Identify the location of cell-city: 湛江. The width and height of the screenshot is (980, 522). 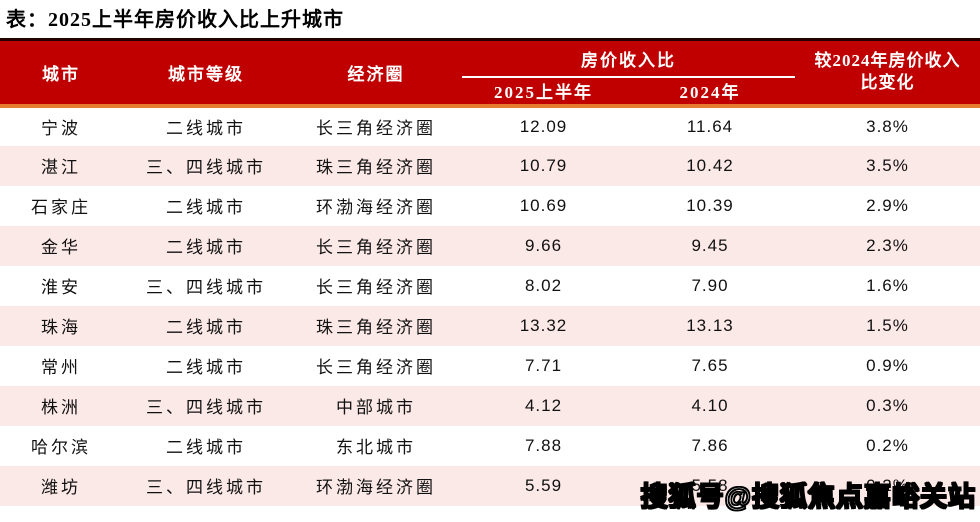
(61, 165).